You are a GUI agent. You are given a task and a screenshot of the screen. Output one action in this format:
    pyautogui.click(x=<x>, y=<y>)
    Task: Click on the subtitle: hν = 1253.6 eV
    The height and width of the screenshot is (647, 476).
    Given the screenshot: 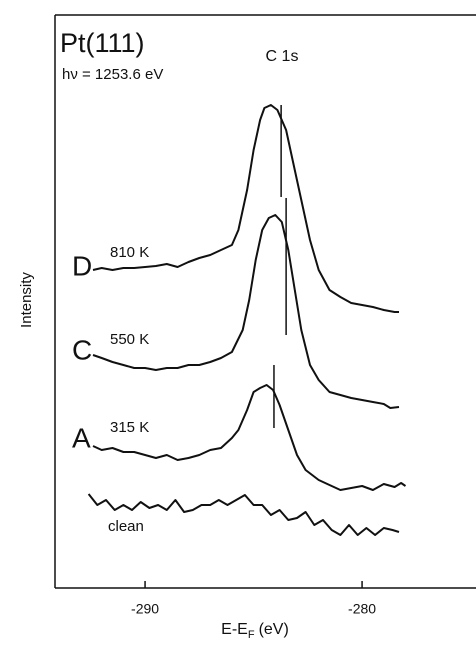 What is the action you would take?
    pyautogui.click(x=112, y=74)
    